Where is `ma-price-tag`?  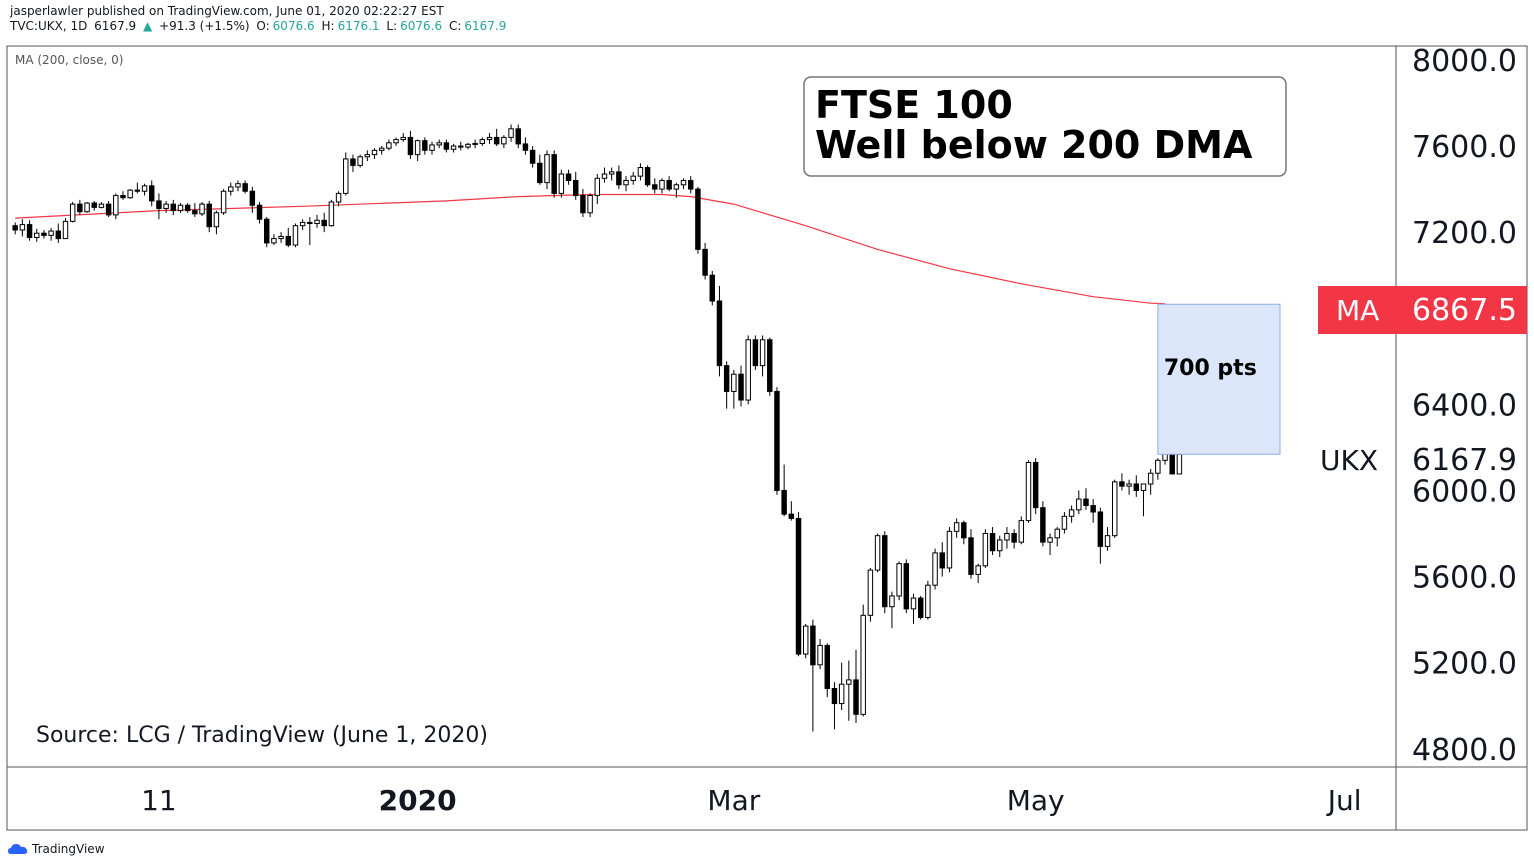 ma-price-tag is located at coordinates (1422, 310).